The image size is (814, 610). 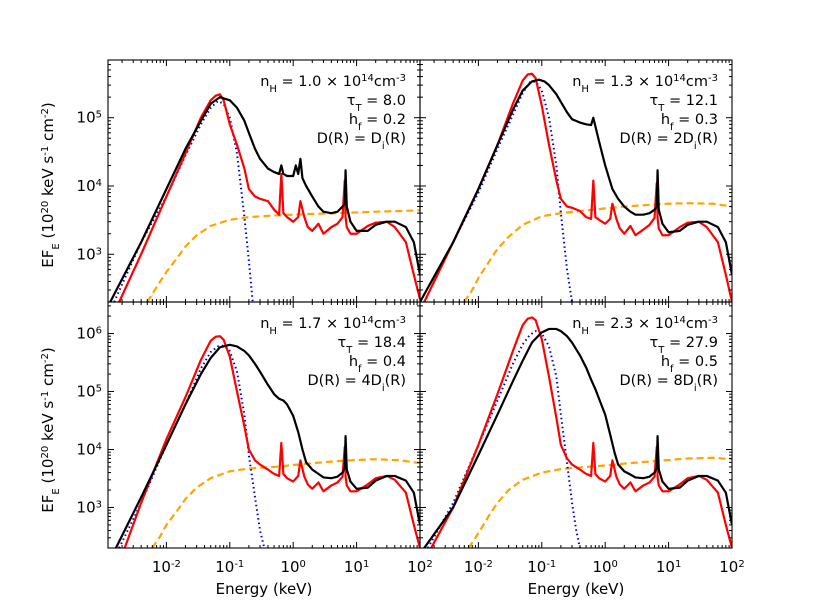 I want to click on y-tick-label-bl: 105, so click(x=89, y=392).